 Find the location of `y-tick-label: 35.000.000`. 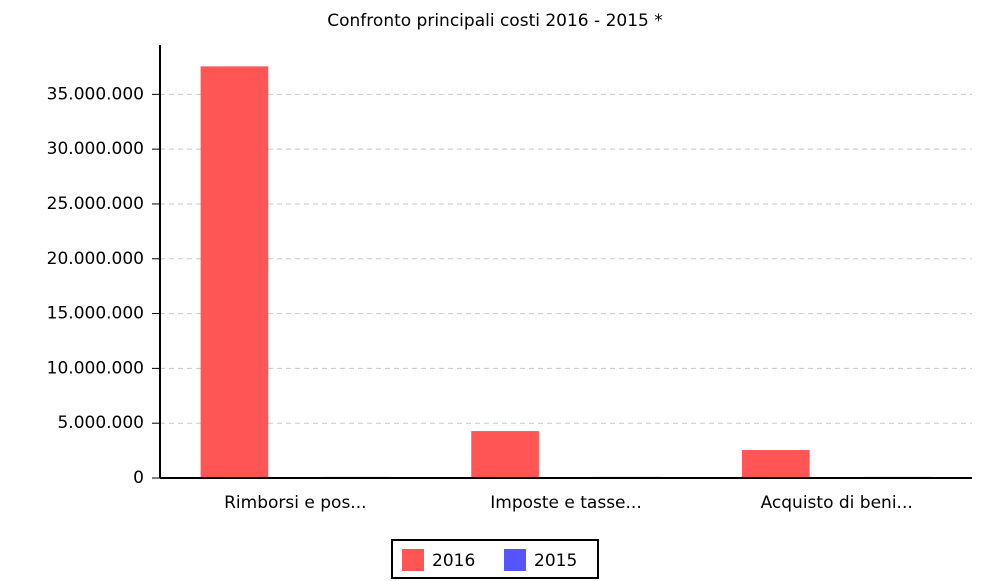

y-tick-label: 35.000.000 is located at coordinates (95, 94).